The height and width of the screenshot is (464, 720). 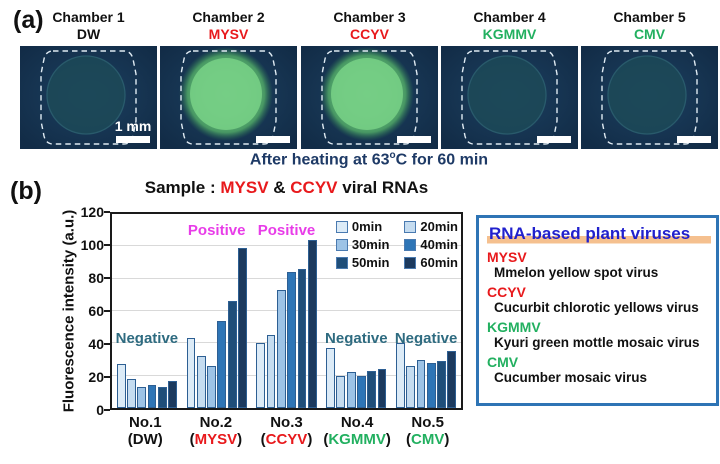 What do you see at coordinates (228, 17) in the screenshot?
I see `chamber-title: Chamber 2` at bounding box center [228, 17].